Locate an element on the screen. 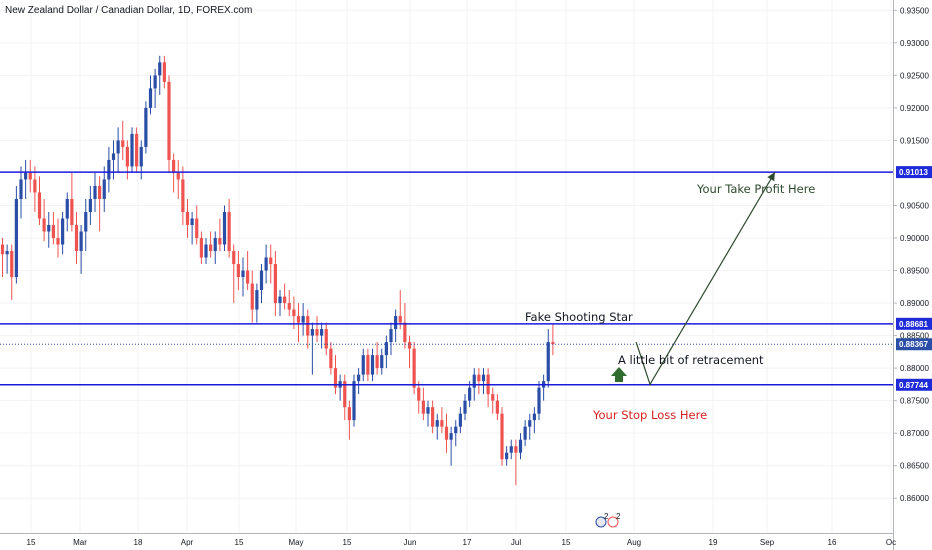  trade-path-line is located at coordinates (705, 278).